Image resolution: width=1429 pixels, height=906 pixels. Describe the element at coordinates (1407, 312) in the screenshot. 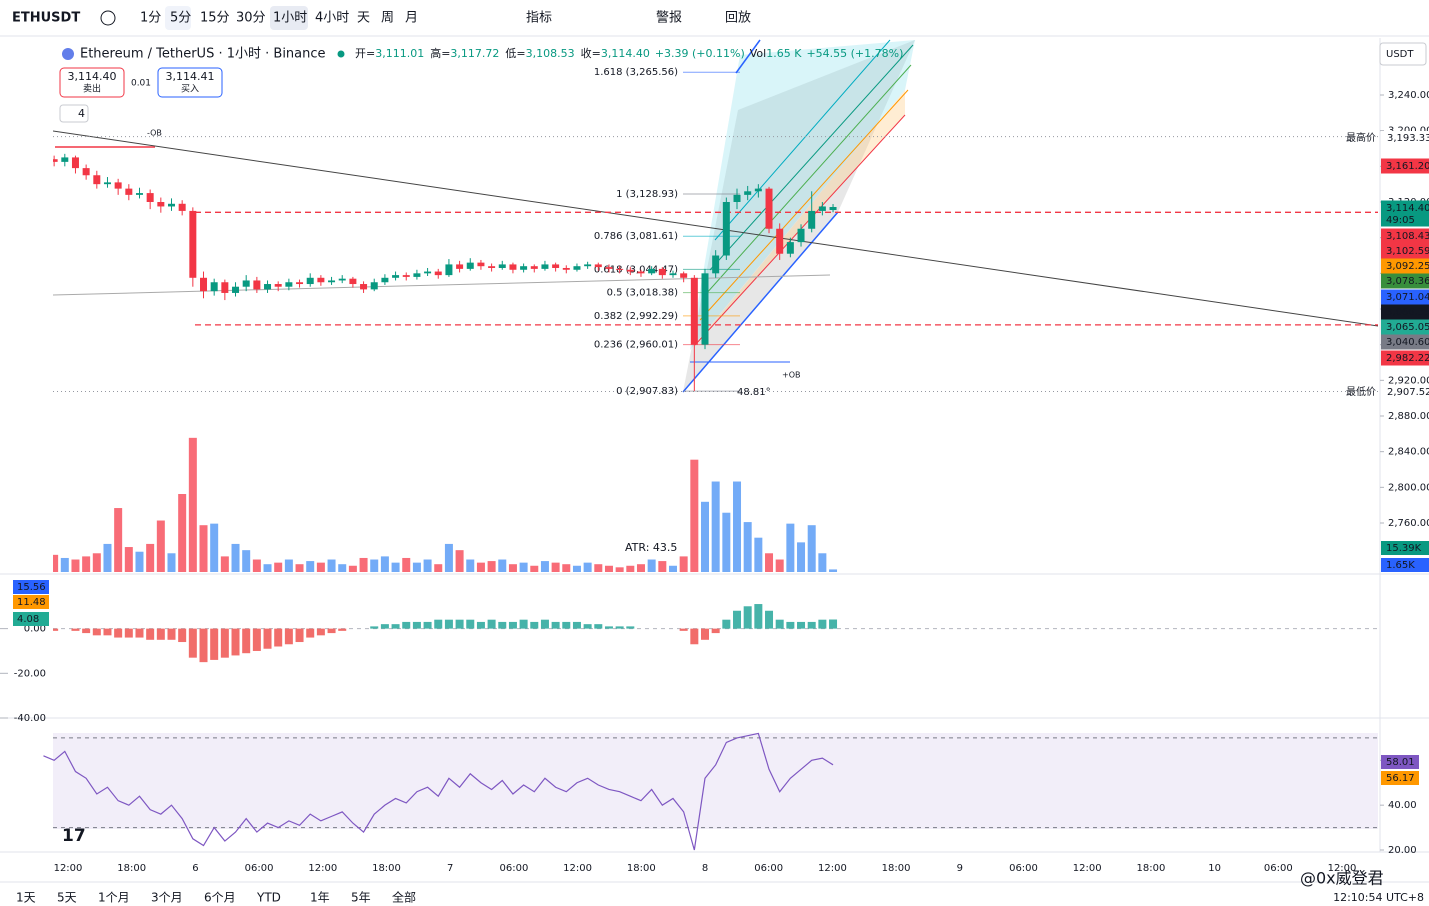

I see `price-tag-text: 3,066.35` at that location.